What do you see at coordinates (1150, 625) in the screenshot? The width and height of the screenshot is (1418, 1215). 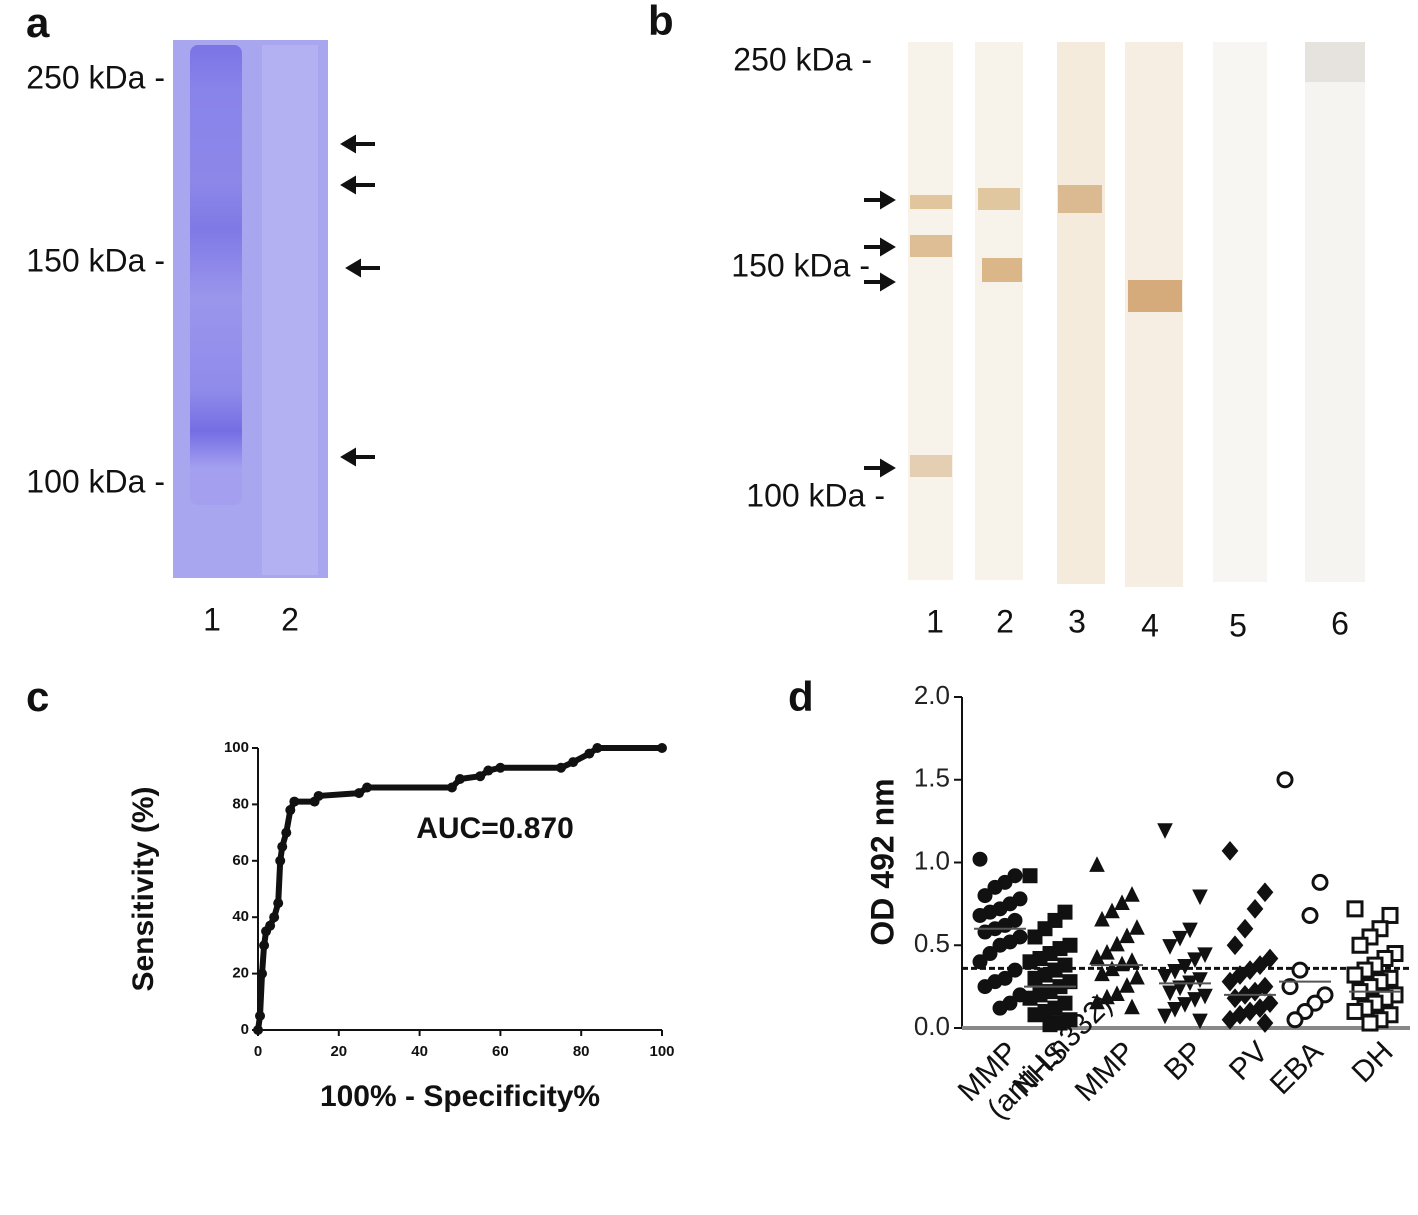 I see `lane-label: 4` at bounding box center [1150, 625].